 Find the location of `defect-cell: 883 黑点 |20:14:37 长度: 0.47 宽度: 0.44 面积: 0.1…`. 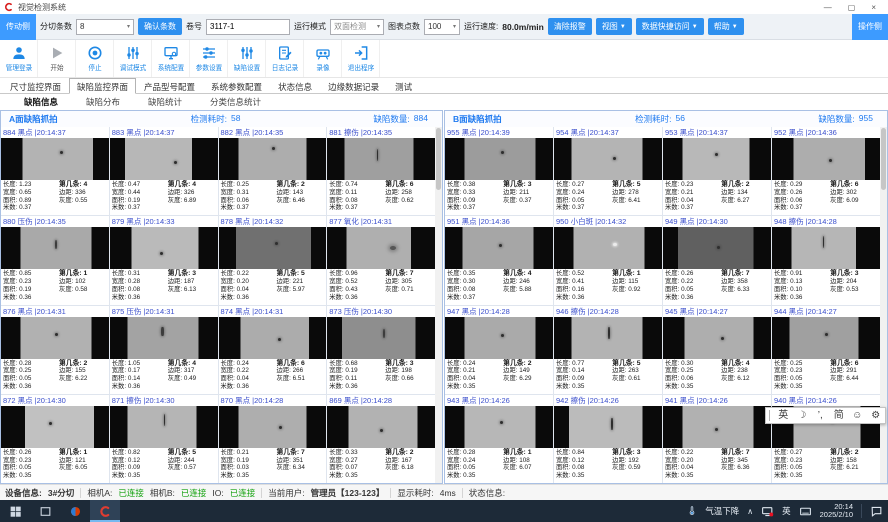

defect-cell: 883 黑点 |20:14:37 长度: 0.47 宽度: 0.44 面积: 0.1… is located at coordinates (163, 171).